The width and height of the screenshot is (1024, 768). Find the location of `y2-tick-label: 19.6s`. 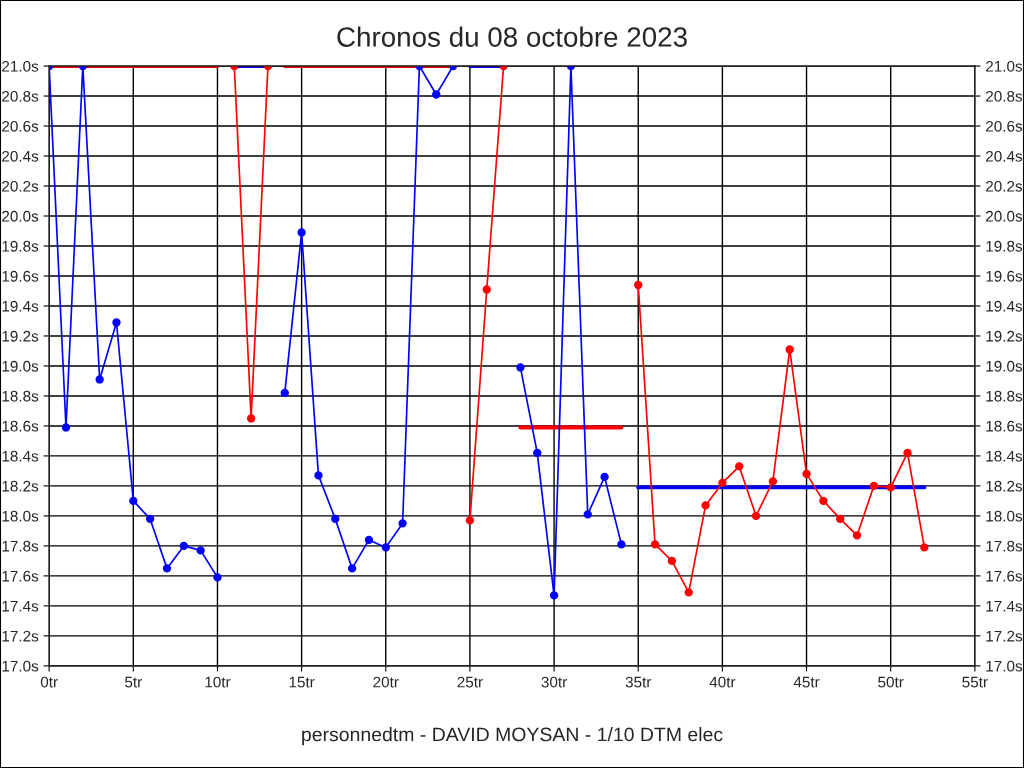

y2-tick-label: 19.6s is located at coordinates (1004, 276).